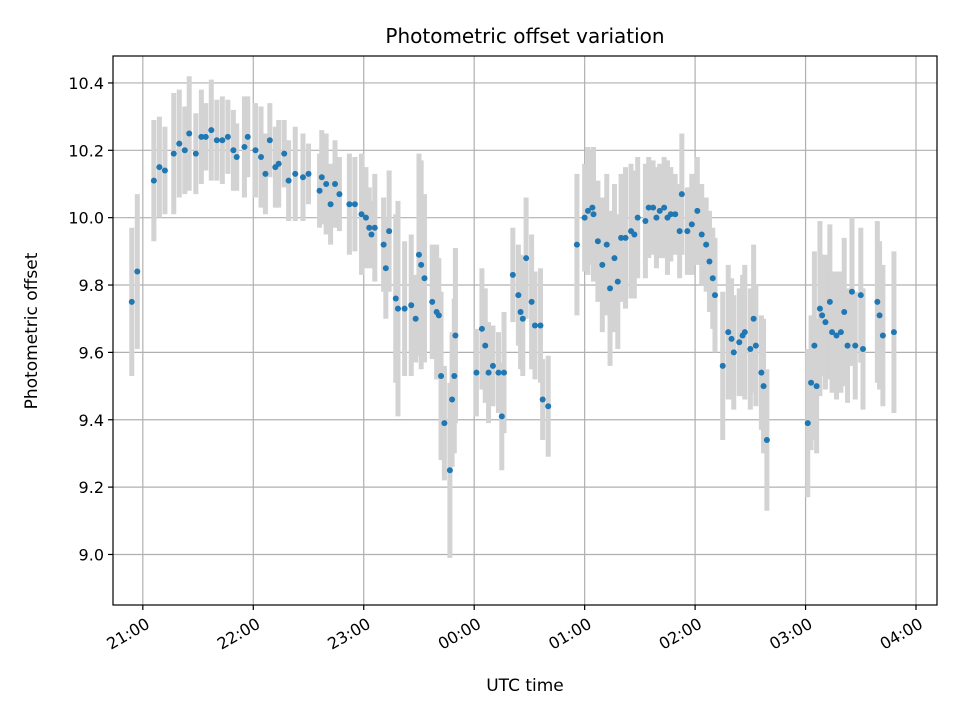 This screenshot has height=720, width=960. I want to click on y-tick-label: 9.2, so click(91, 487).